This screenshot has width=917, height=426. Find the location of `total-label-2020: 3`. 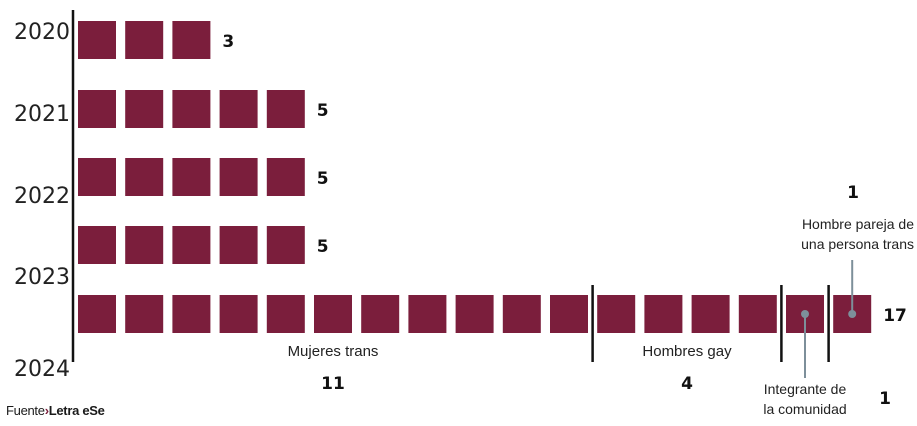

total-label-2020: 3 is located at coordinates (228, 42).